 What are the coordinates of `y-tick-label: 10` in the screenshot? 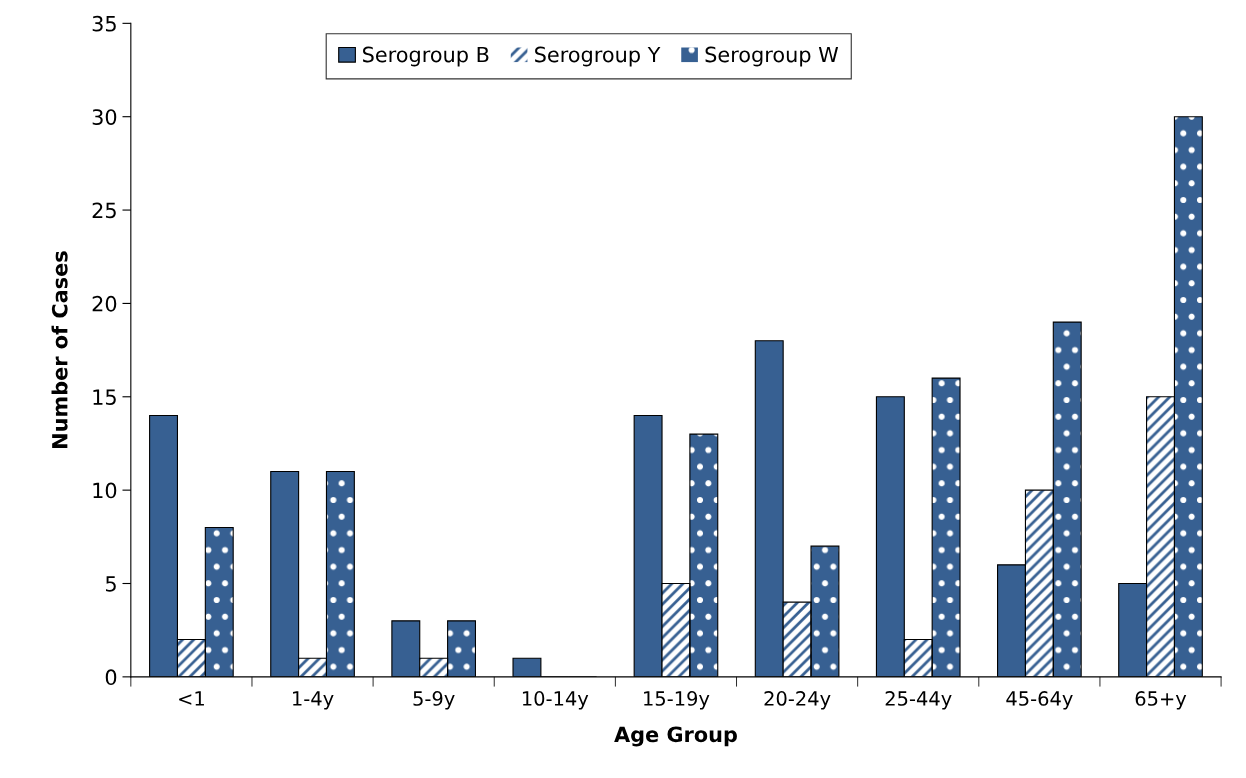 It's located at (105, 490).